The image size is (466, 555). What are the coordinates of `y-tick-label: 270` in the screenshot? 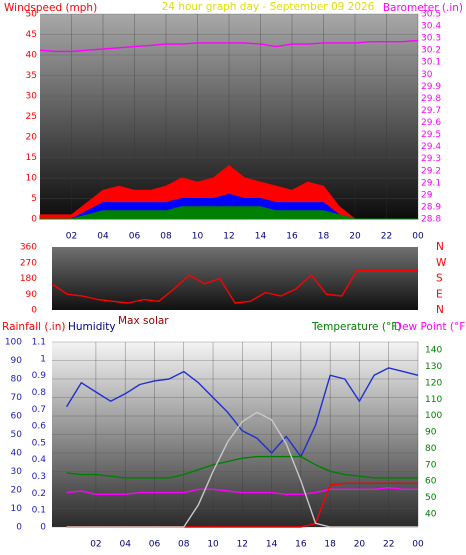 It's located at (28, 263).